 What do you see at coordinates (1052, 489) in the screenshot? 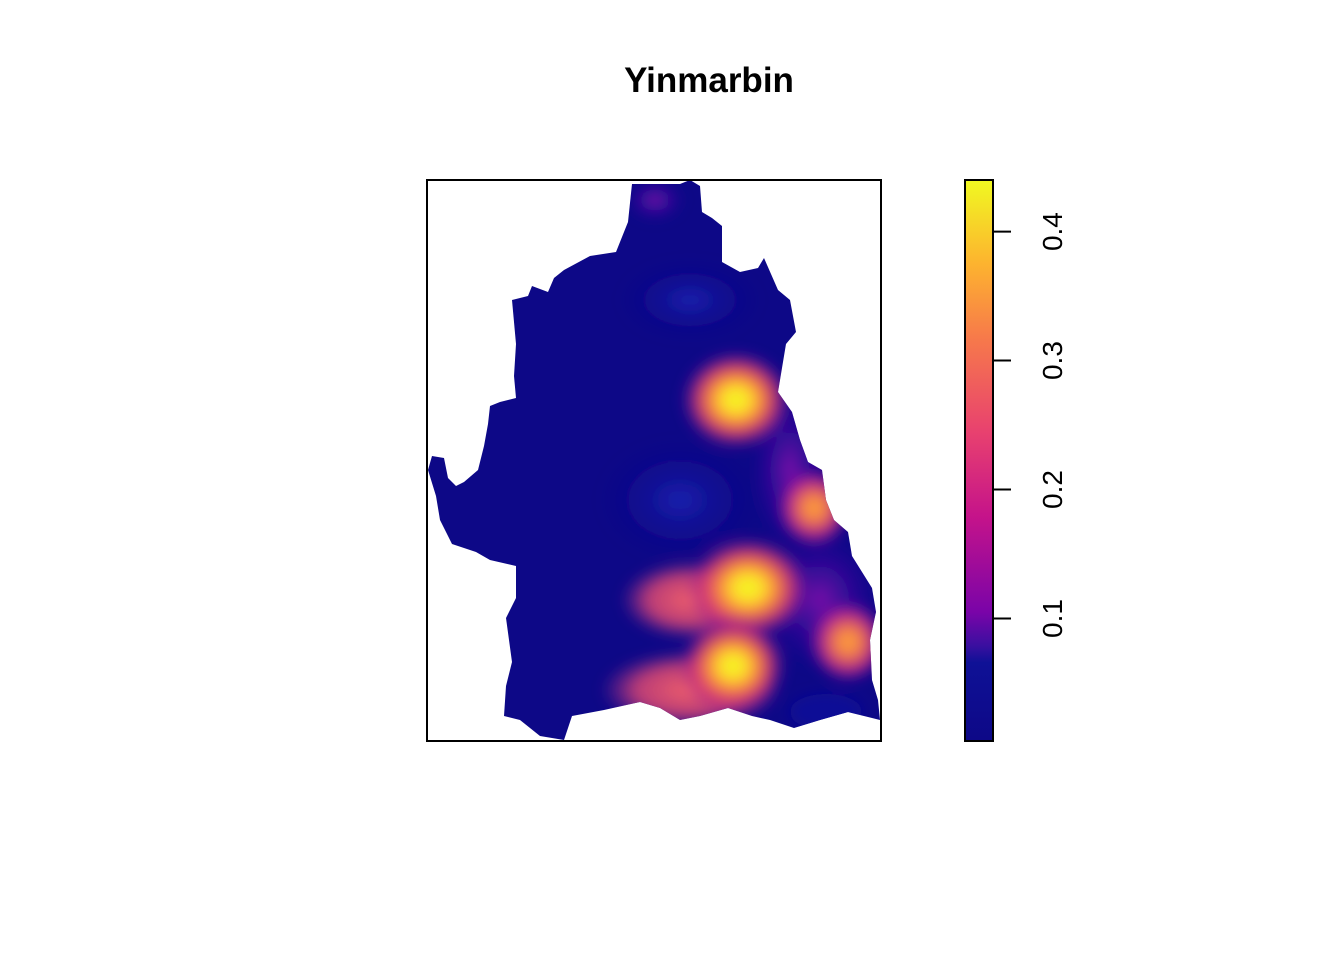
I see `colorbar-tick-label: 0.2` at bounding box center [1052, 489].